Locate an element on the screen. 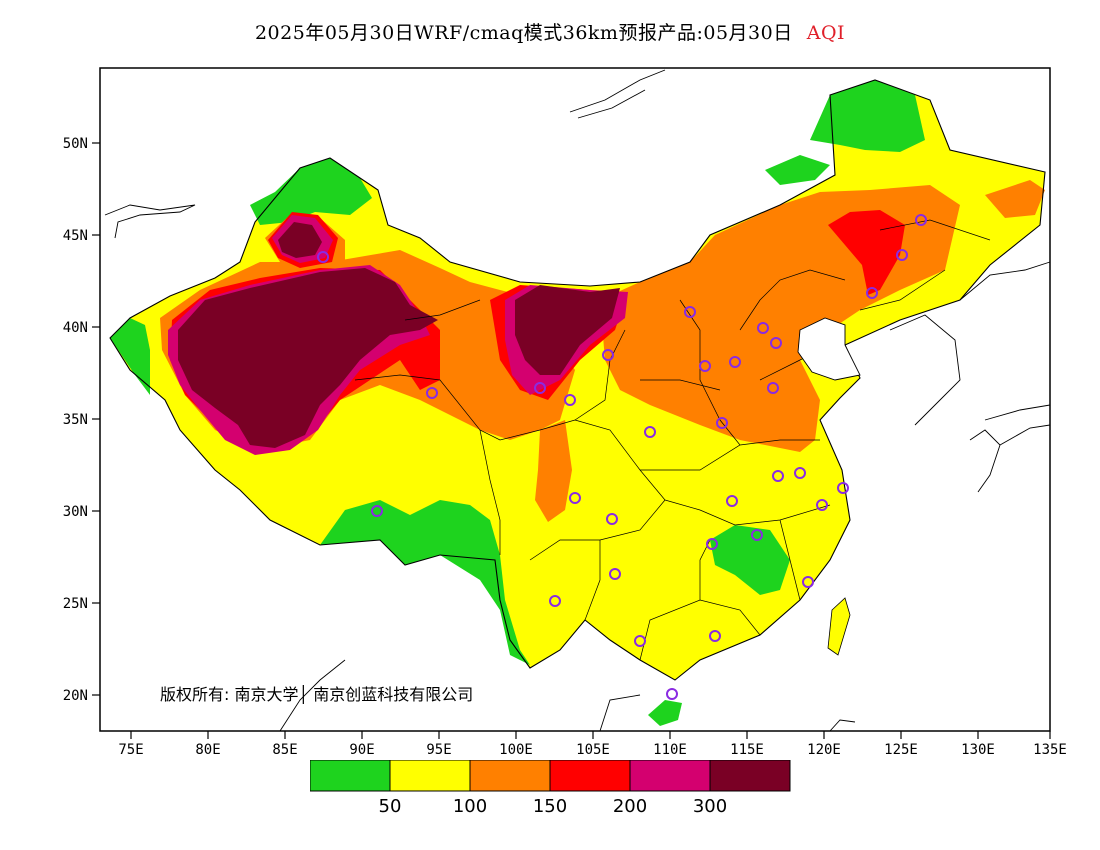 The image size is (1100, 850). lon-tick-label: 120E is located at coordinates (824, 750).